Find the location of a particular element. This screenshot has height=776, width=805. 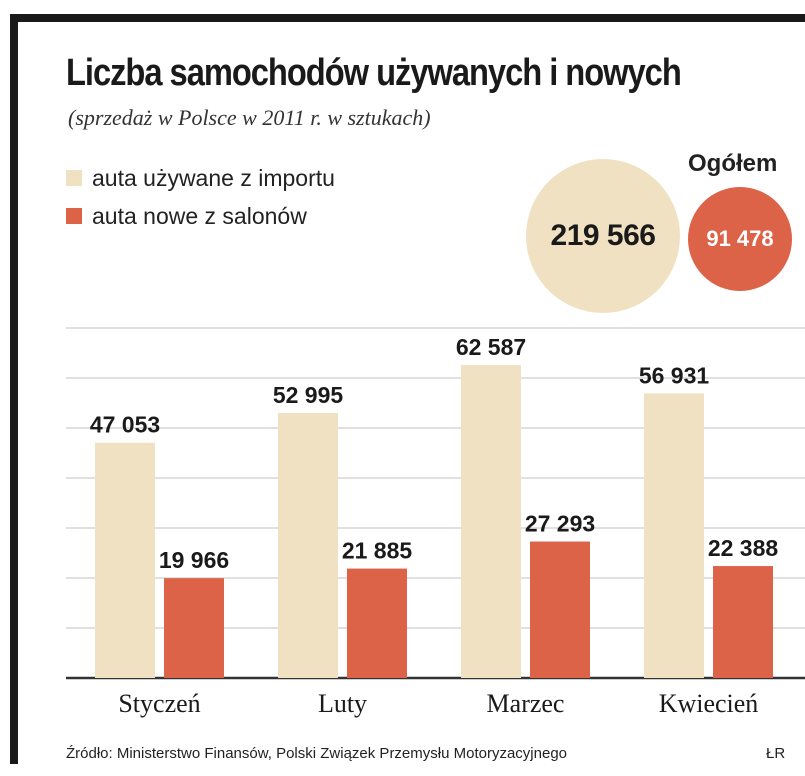

legend-label-new: auta nowe z salonów is located at coordinates (199, 215).